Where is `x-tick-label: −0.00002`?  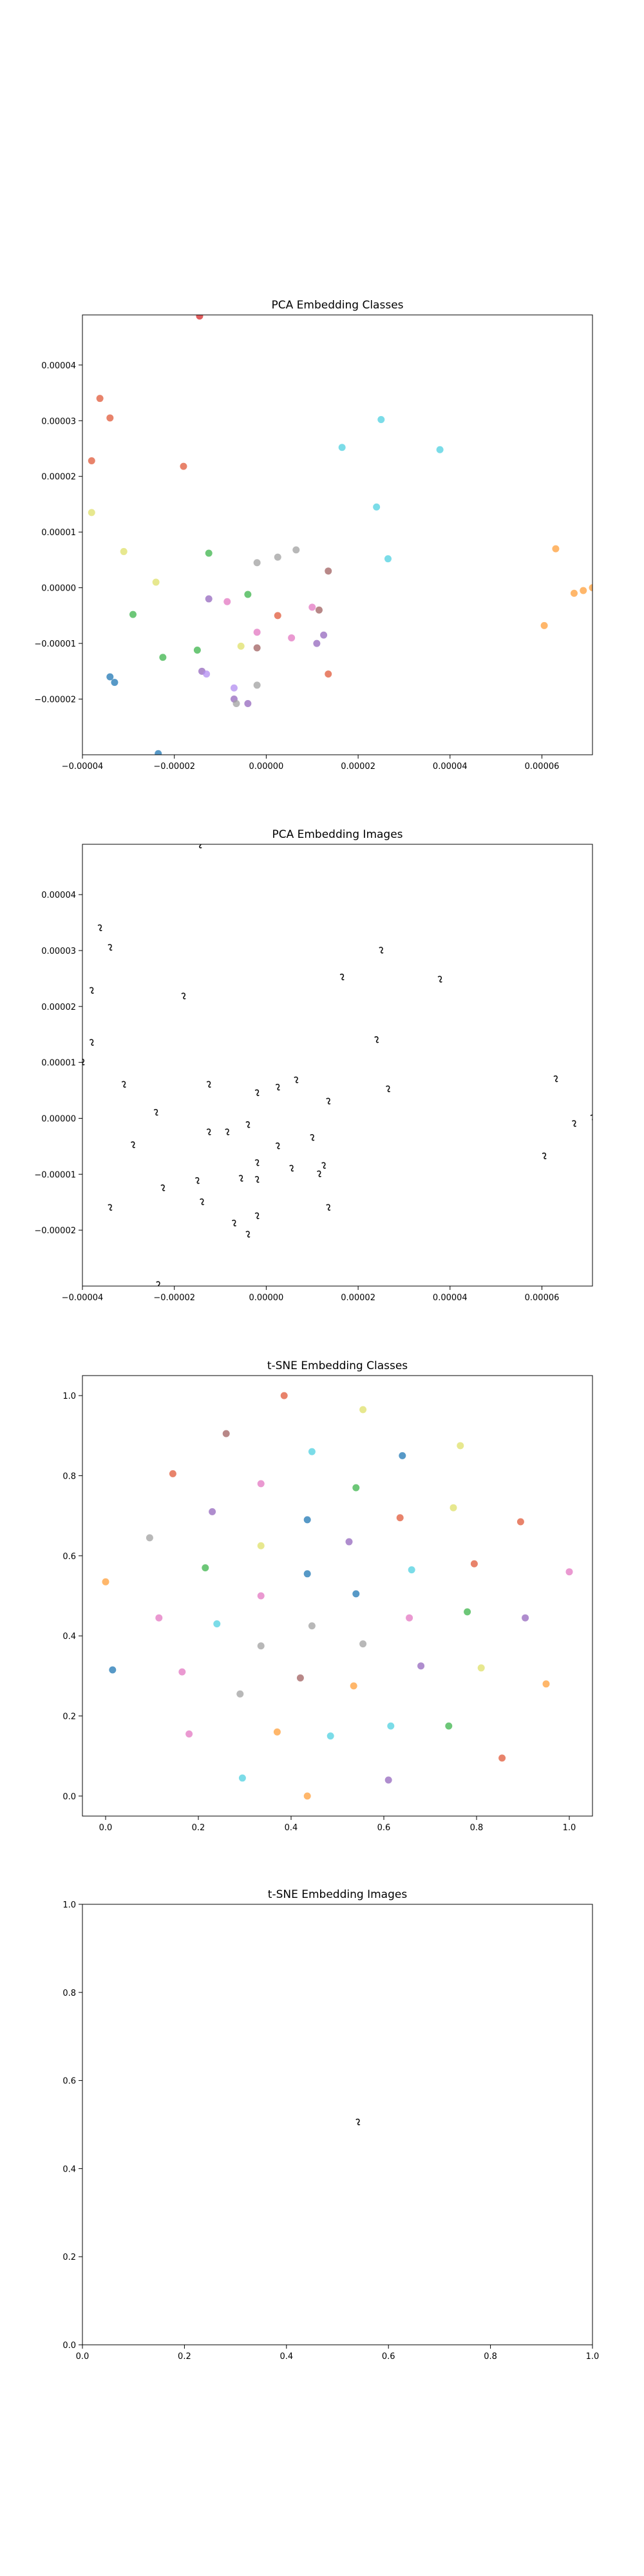 x-tick-label: −0.00002 is located at coordinates (174, 767).